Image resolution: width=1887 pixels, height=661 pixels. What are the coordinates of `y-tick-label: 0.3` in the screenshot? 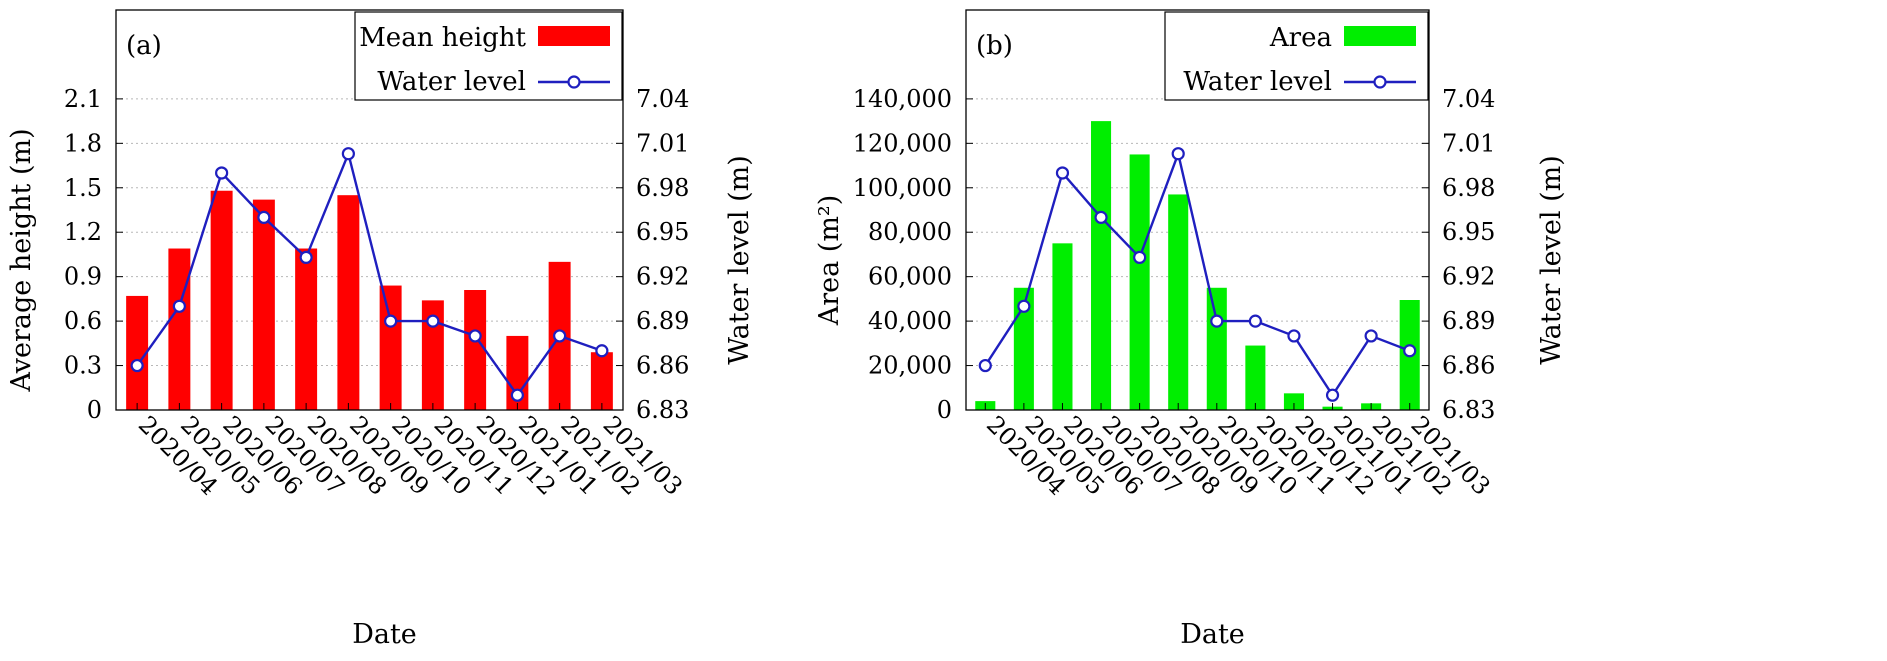 It's located at (83, 366).